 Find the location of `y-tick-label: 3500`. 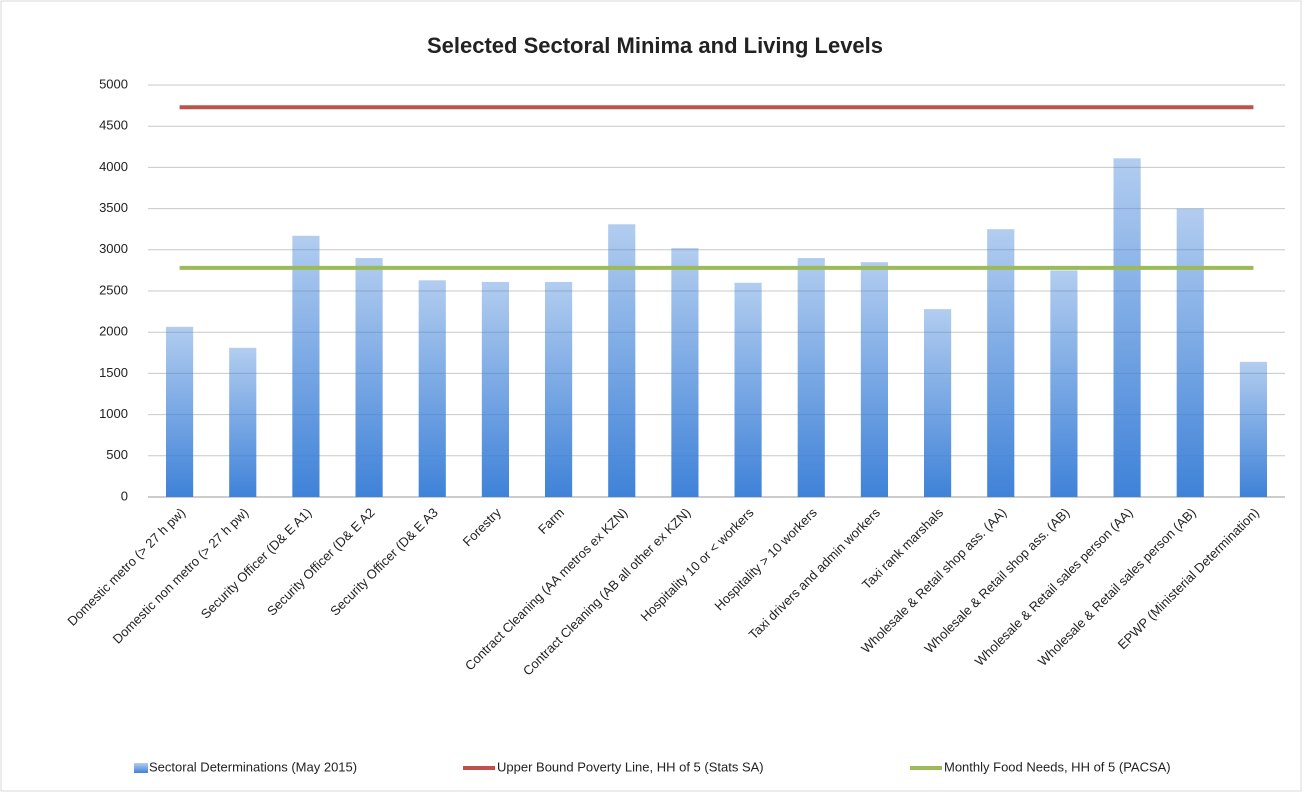

y-tick-label: 3500 is located at coordinates (113, 207).